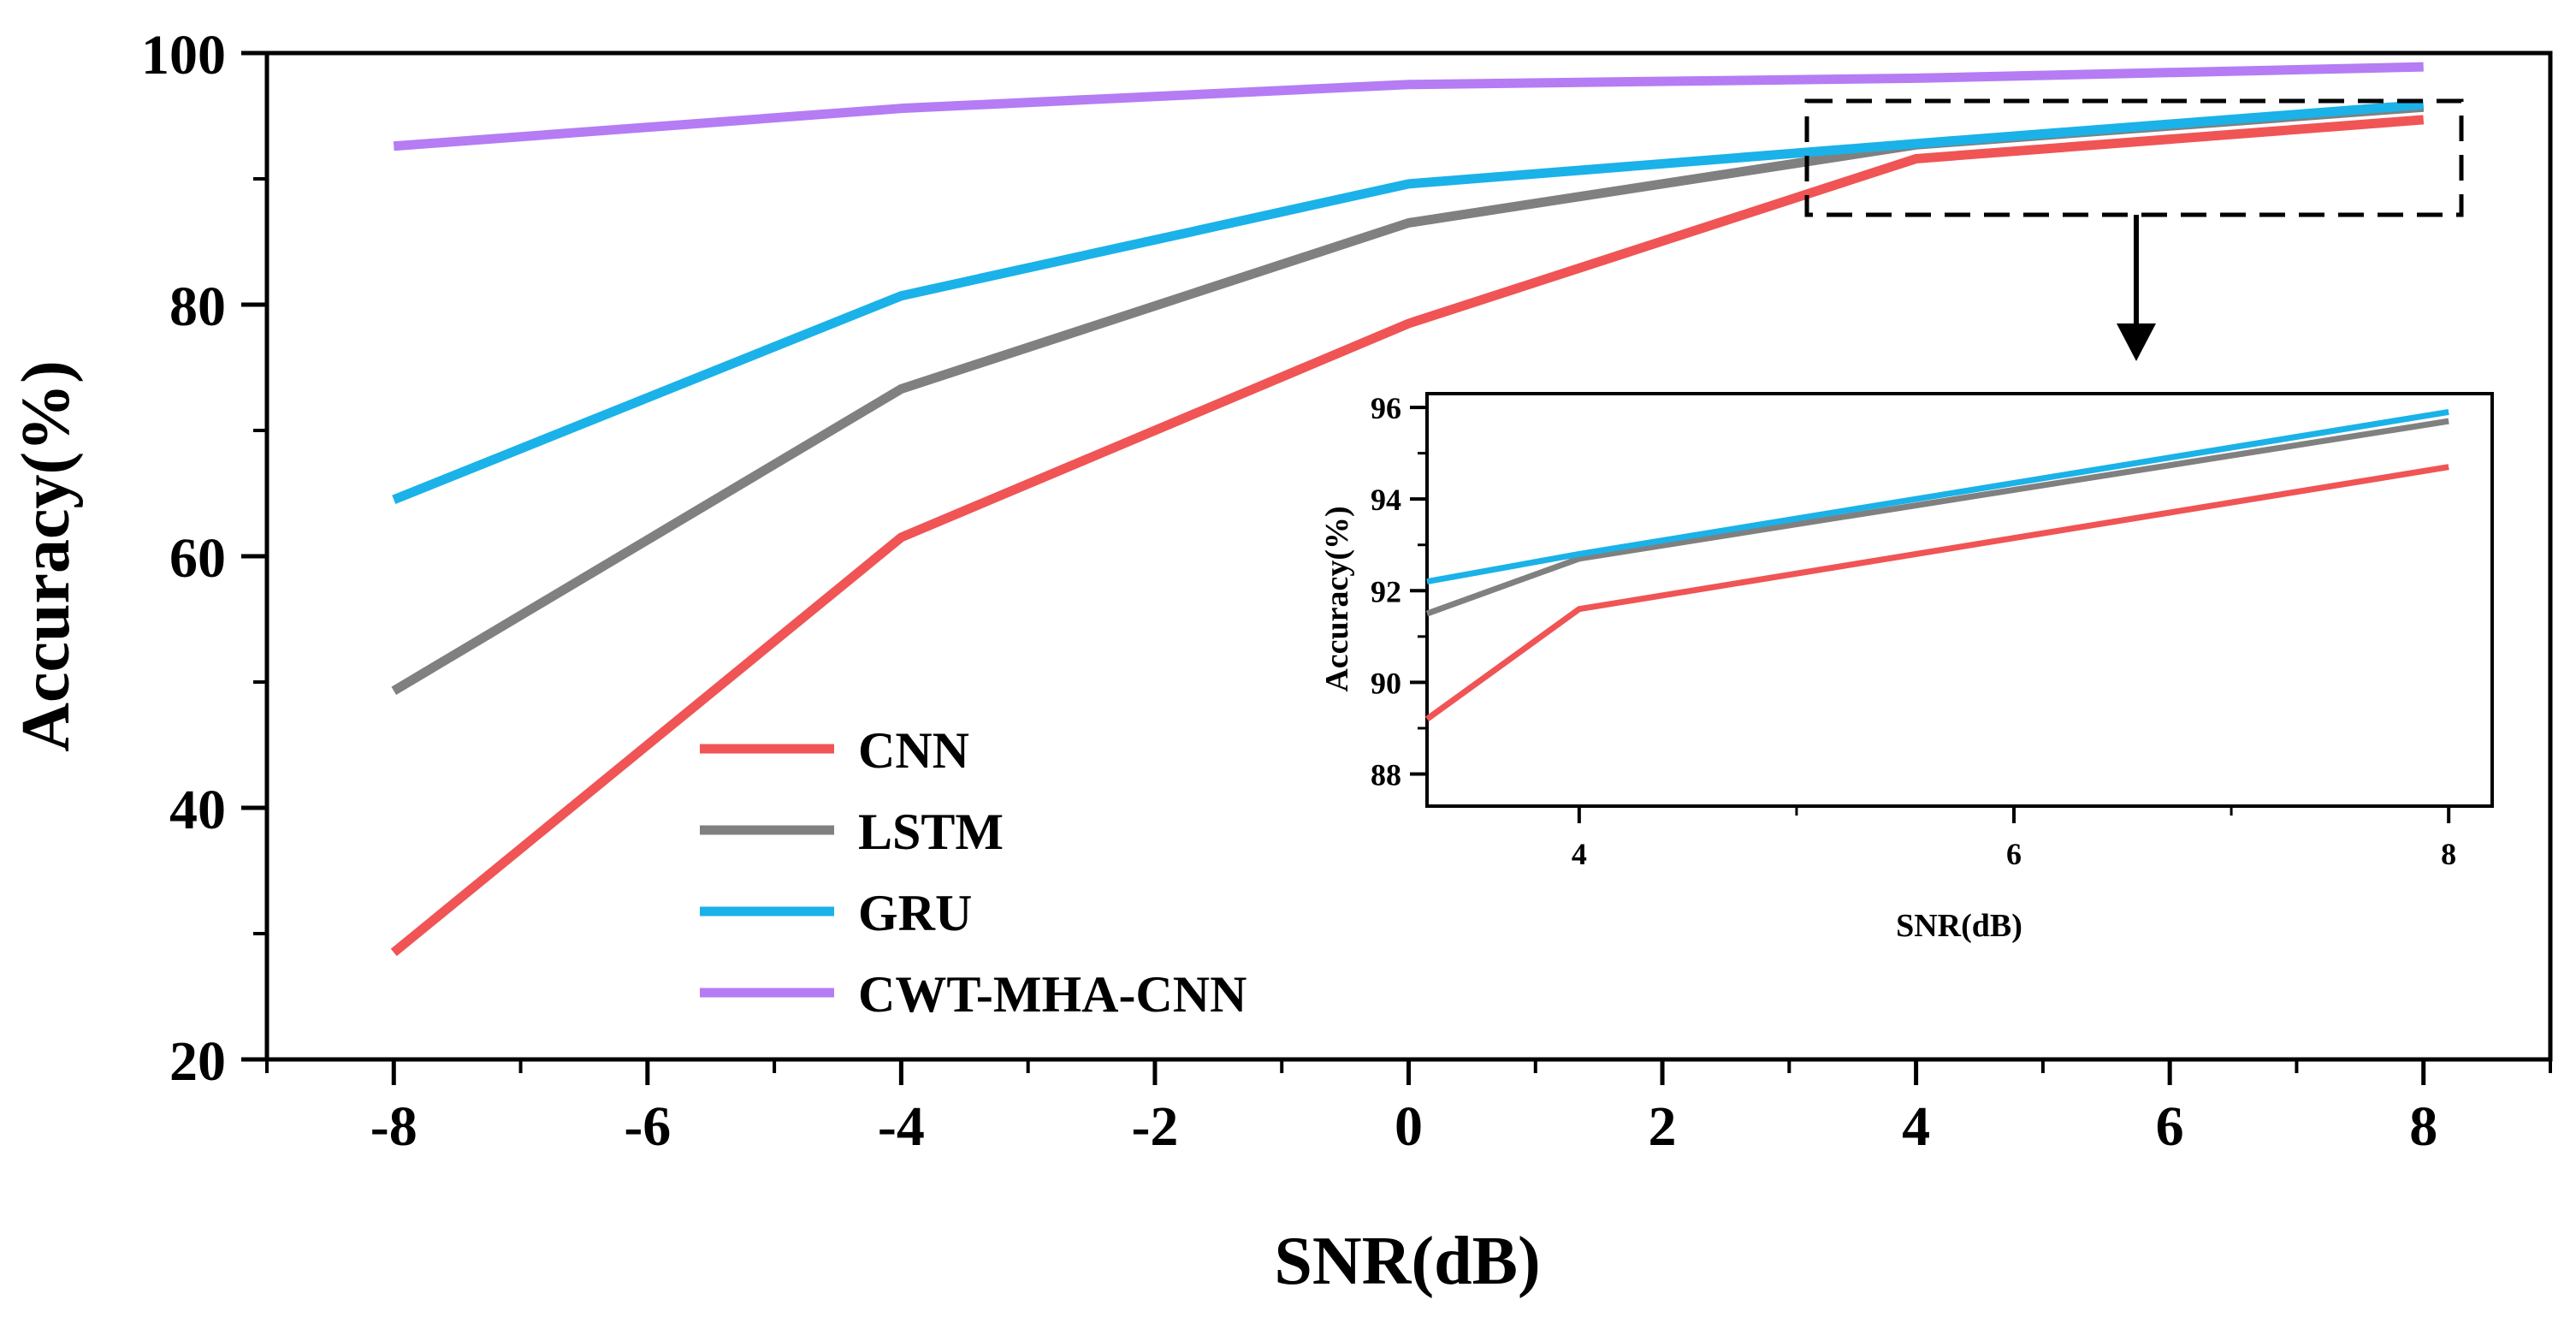 This screenshot has height=1317, width=2576. I want to click on inset-plot-frame, so click(1959, 600).